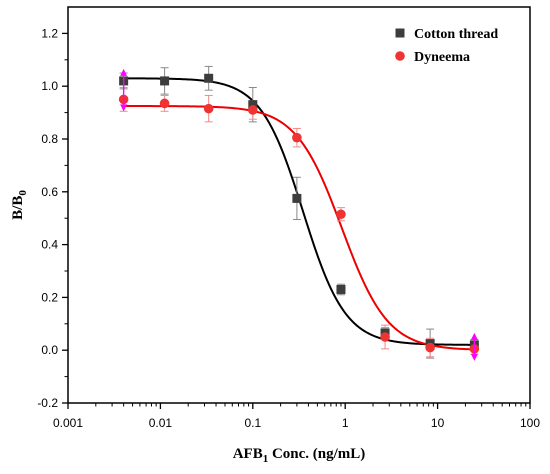 The height and width of the screenshot is (474, 550). I want to click on legend: Cotton thread Dyneema, so click(446, 46).